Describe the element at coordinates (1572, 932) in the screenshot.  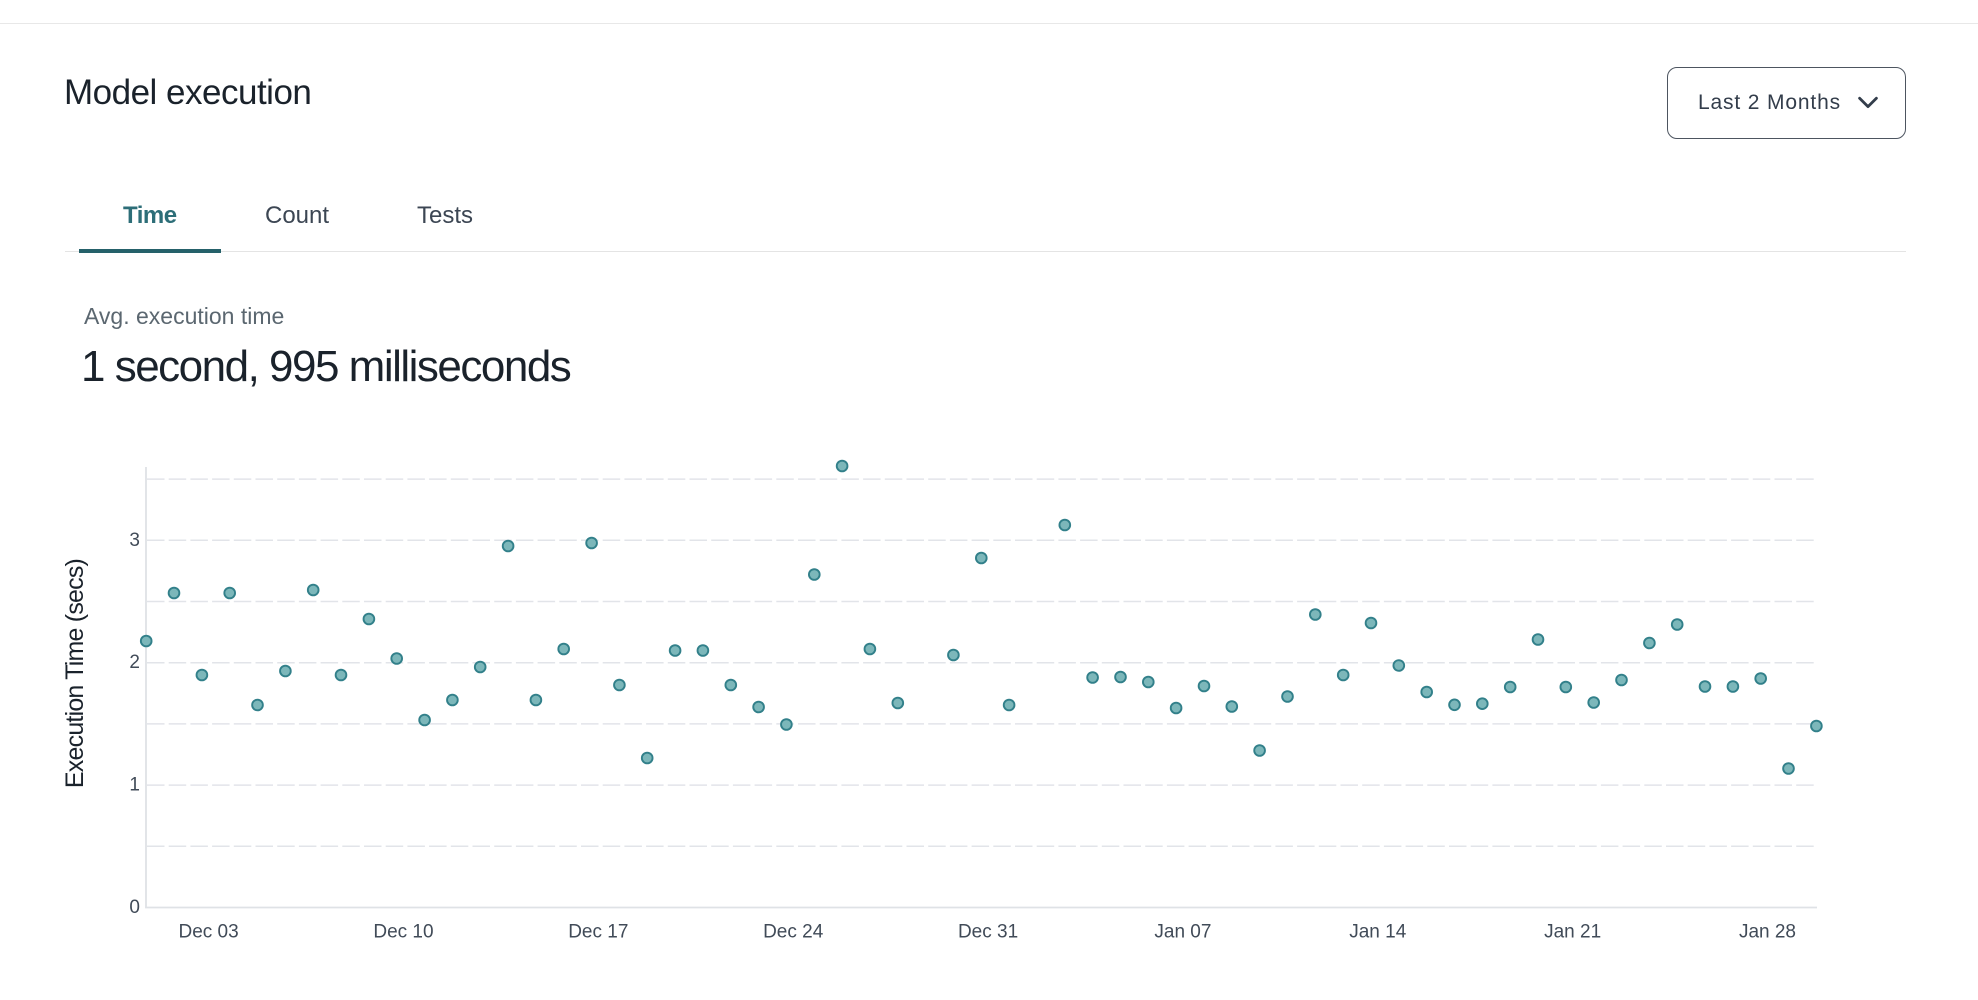
I see `svg-text: Jan 21` at that location.